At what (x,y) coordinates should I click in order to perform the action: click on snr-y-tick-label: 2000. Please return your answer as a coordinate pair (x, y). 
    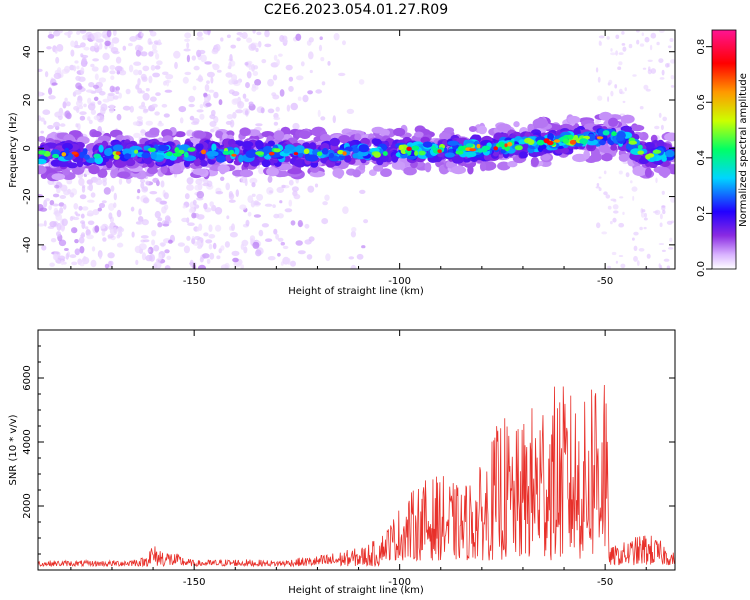
    Looking at the image, I should click on (27, 505).